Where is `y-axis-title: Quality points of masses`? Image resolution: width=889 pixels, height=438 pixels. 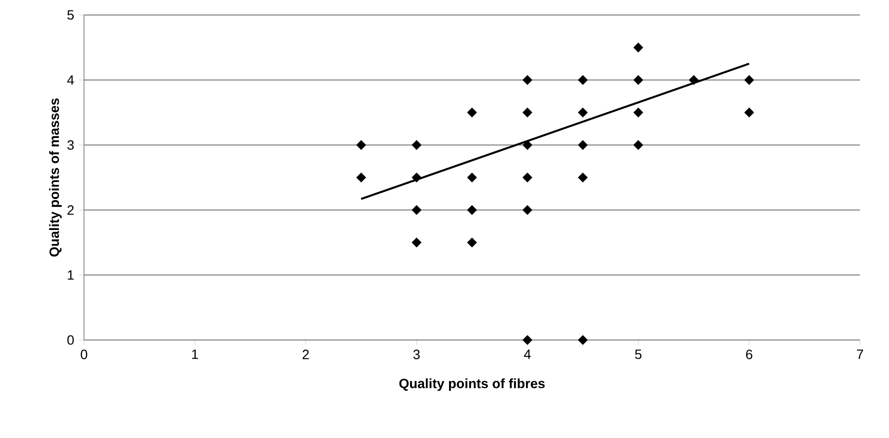
y-axis-title: Quality points of masses is located at coordinates (55, 177).